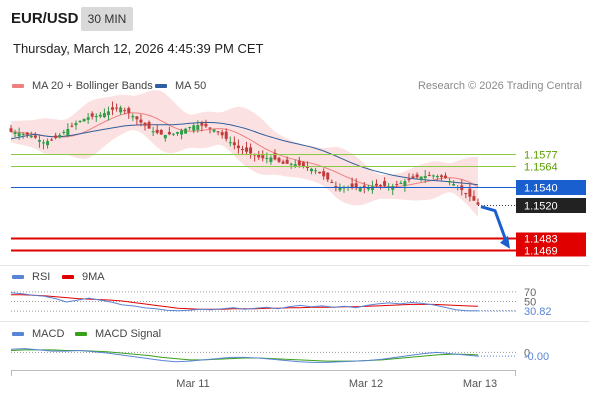 The width and height of the screenshot is (590, 400). What do you see at coordinates (128, 334) in the screenshot?
I see `legend-macd-signal-label: MACD Signal` at bounding box center [128, 334].